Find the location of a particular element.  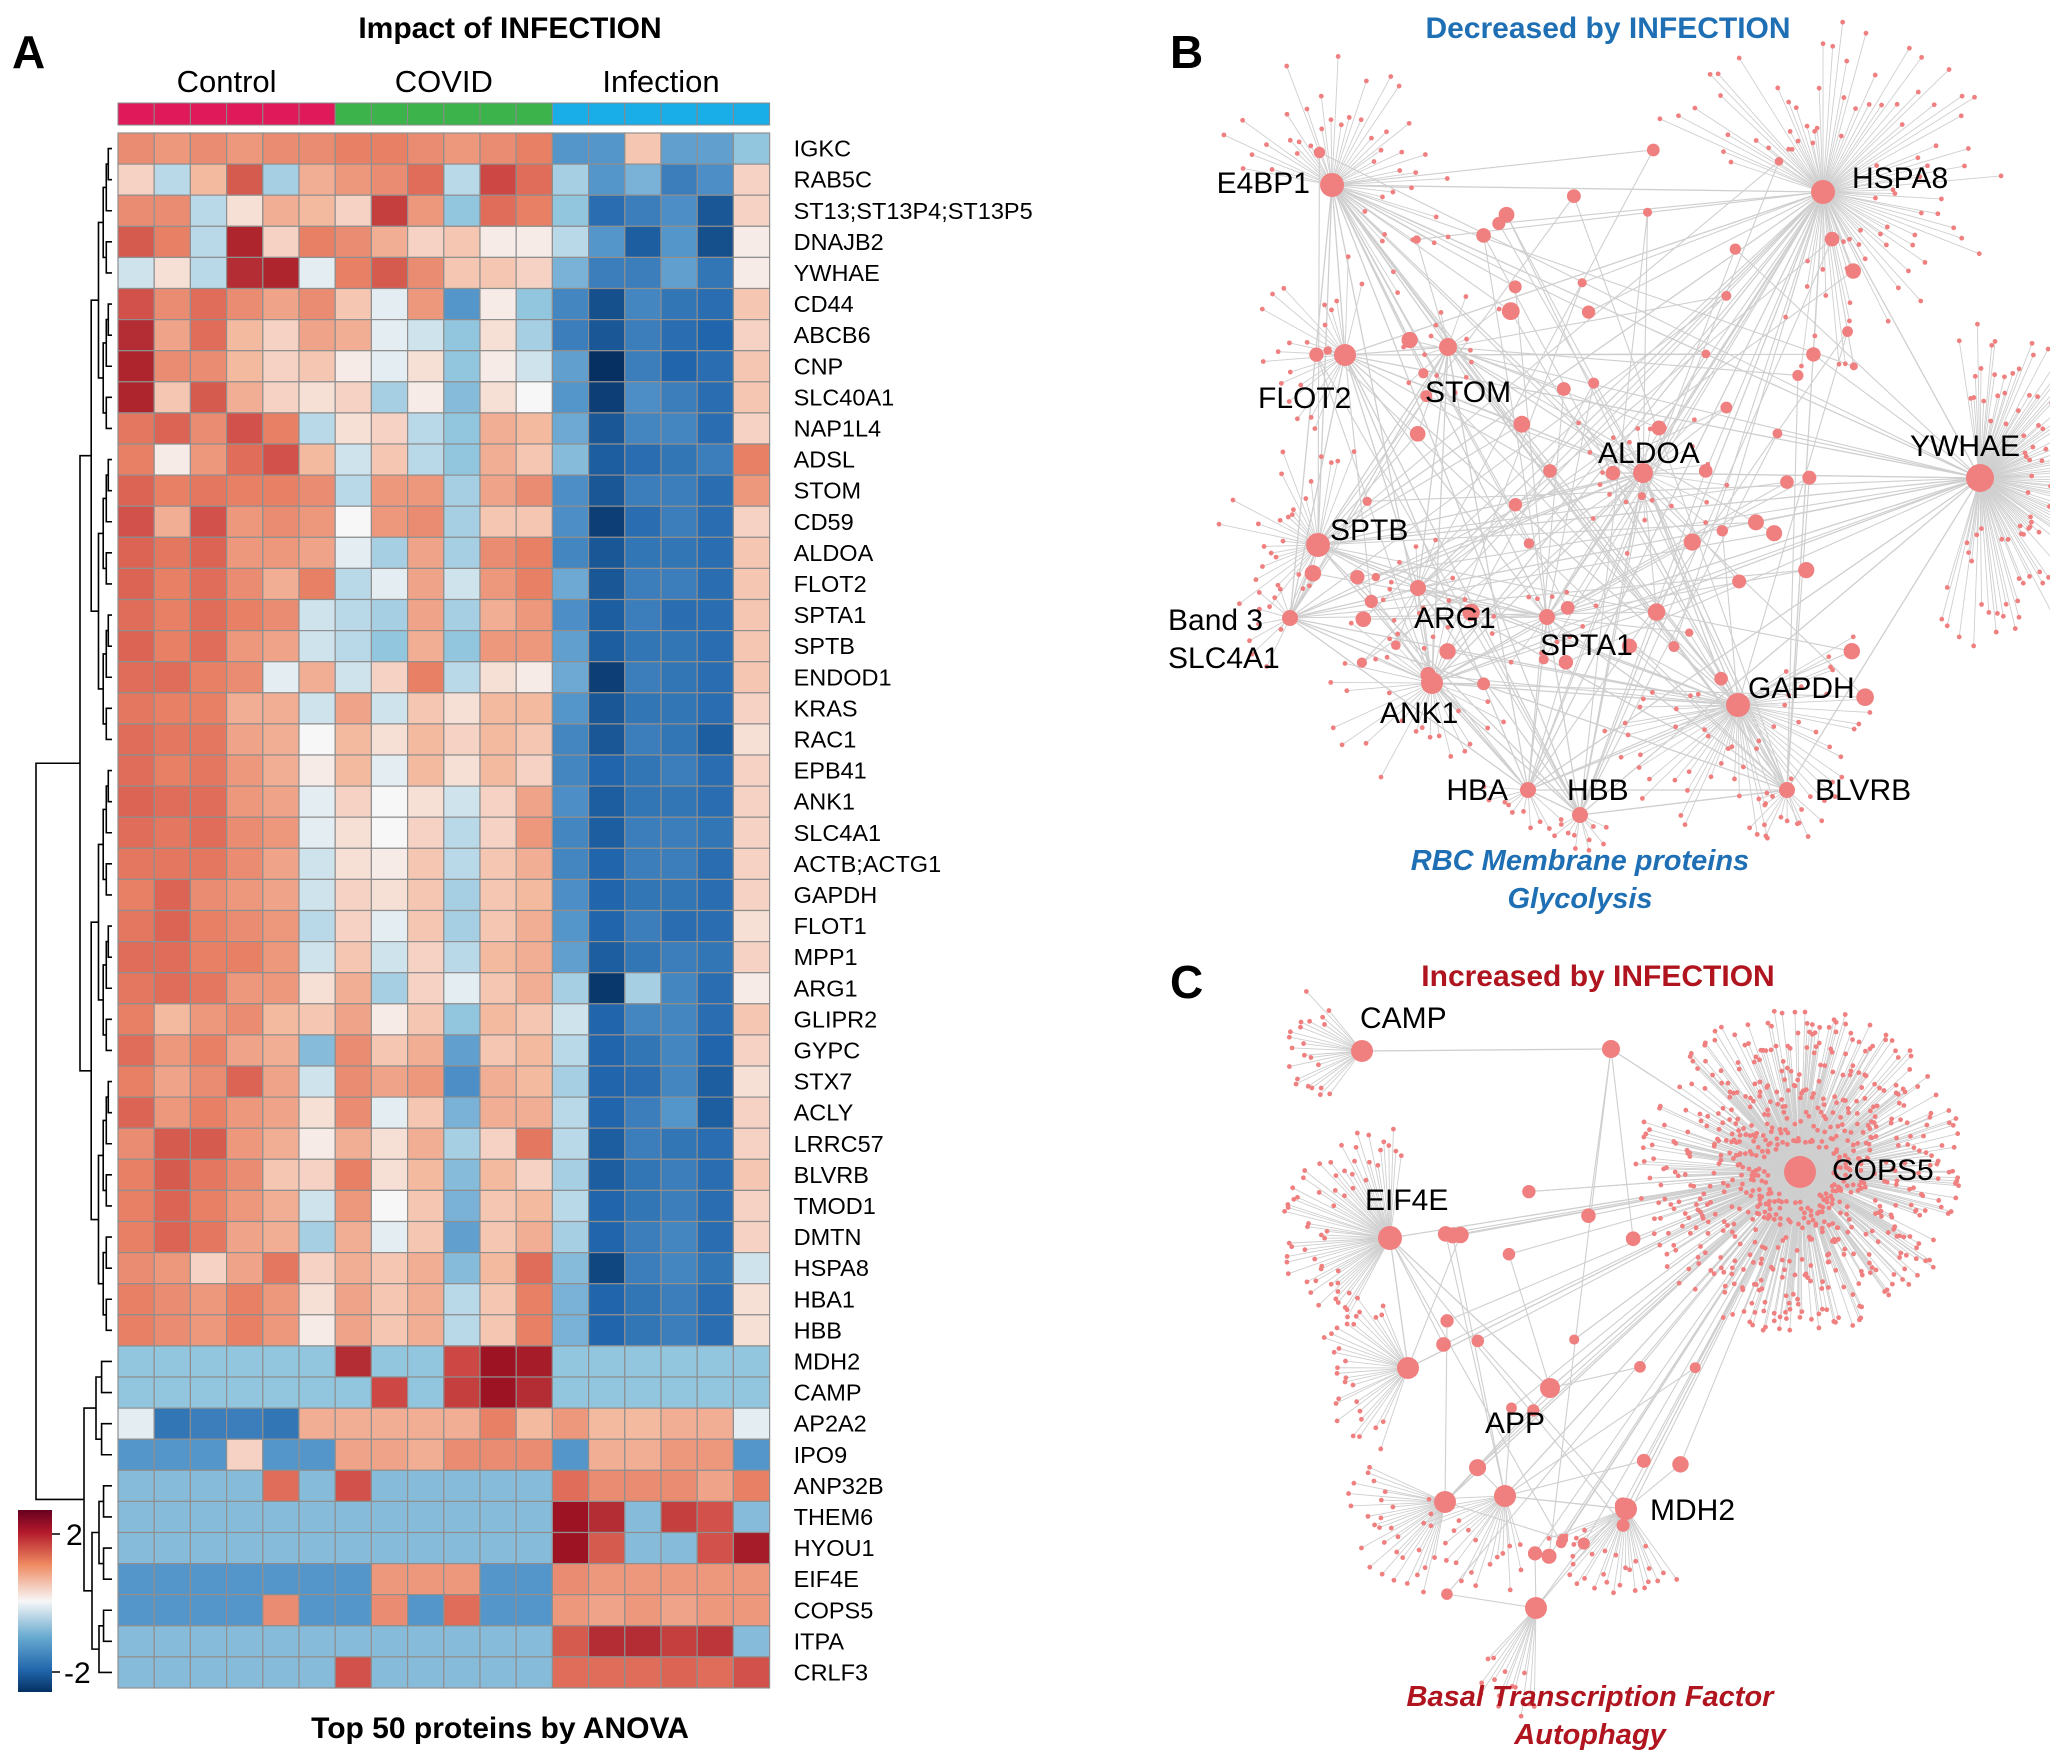

network-c-annotation-2: Autophagy is located at coordinates (1590, 1735).